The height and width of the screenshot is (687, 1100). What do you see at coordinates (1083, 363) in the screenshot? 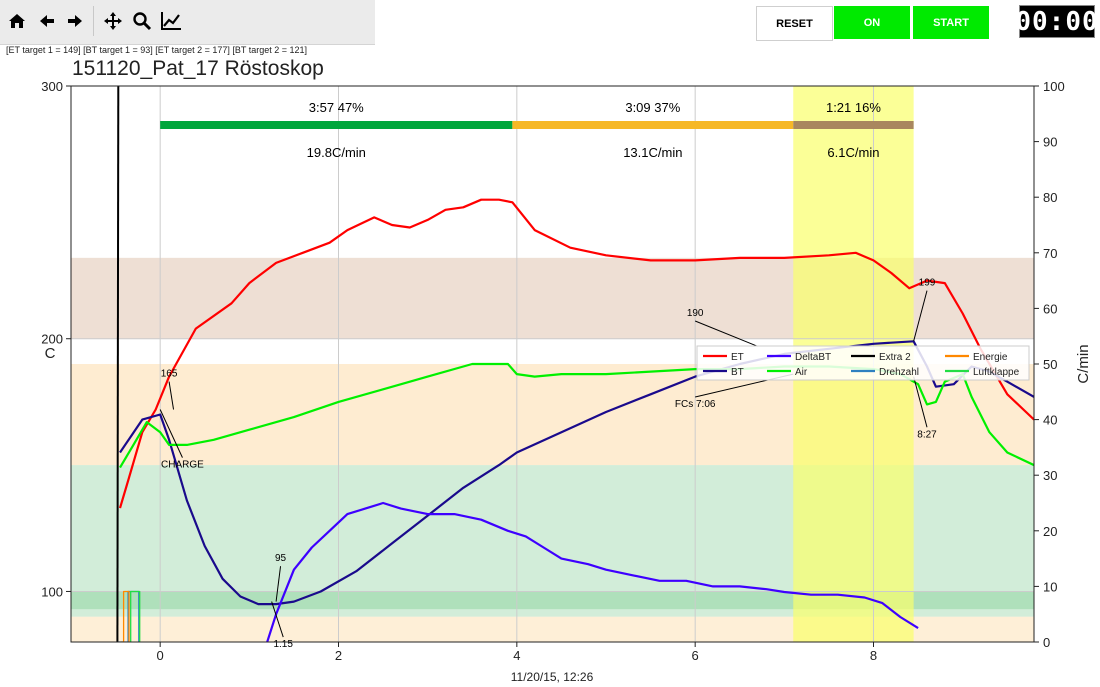
I see `y2-axis-label: C/min` at bounding box center [1083, 363].